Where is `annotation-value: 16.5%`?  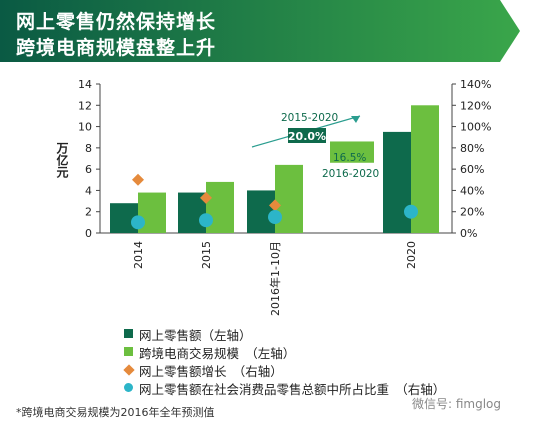 annotation-value: 16.5% is located at coordinates (349, 158).